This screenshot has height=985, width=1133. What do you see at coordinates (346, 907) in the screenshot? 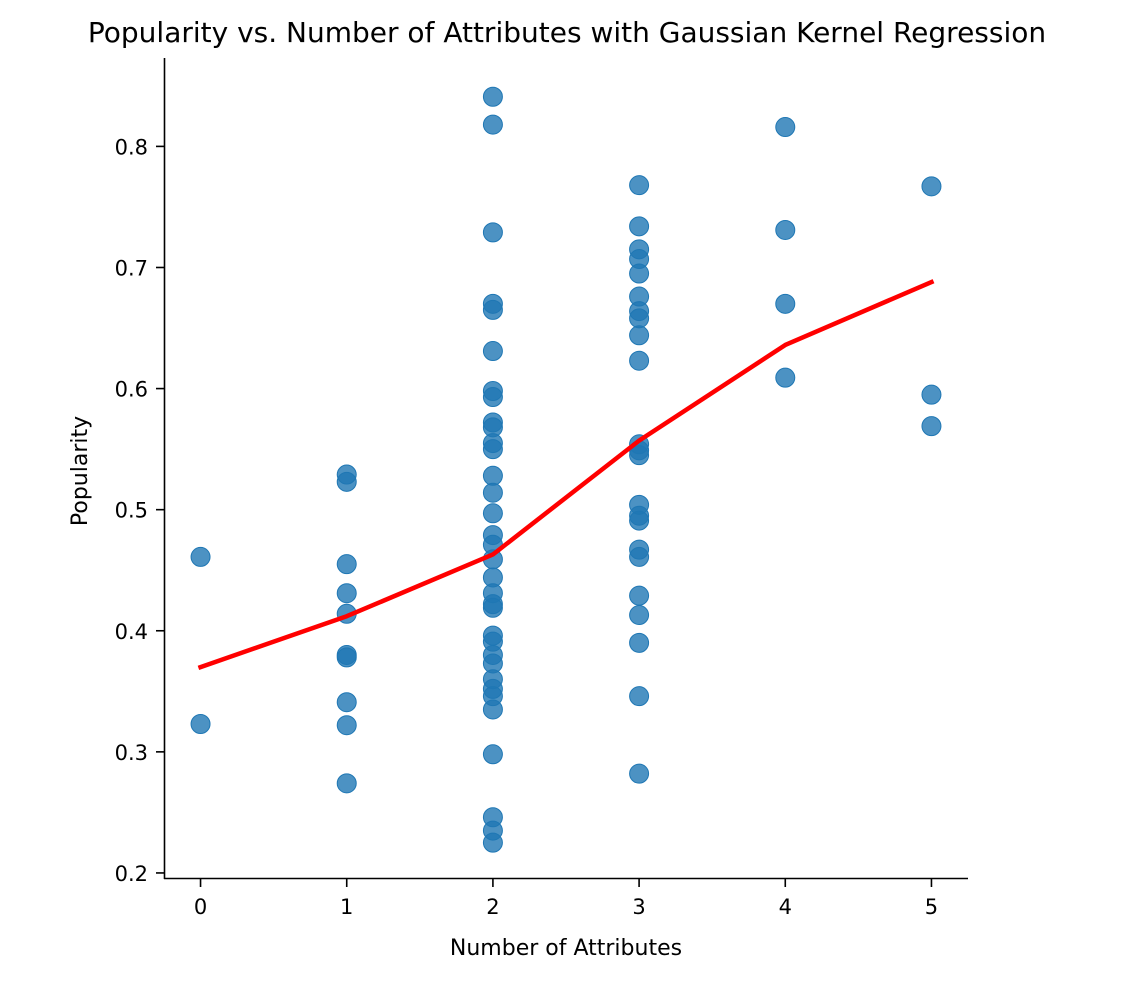
I see `x-tick-label: 1` at bounding box center [346, 907].